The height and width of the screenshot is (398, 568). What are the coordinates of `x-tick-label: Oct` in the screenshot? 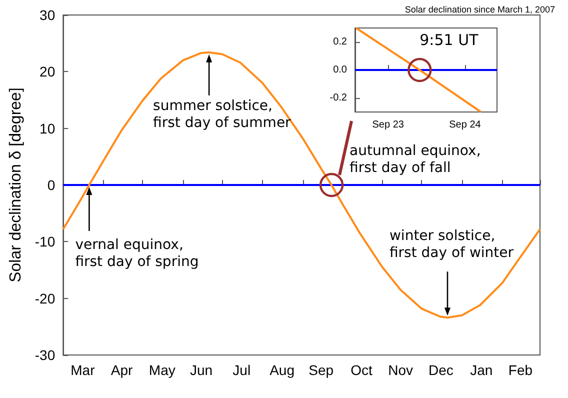 It's located at (361, 370).